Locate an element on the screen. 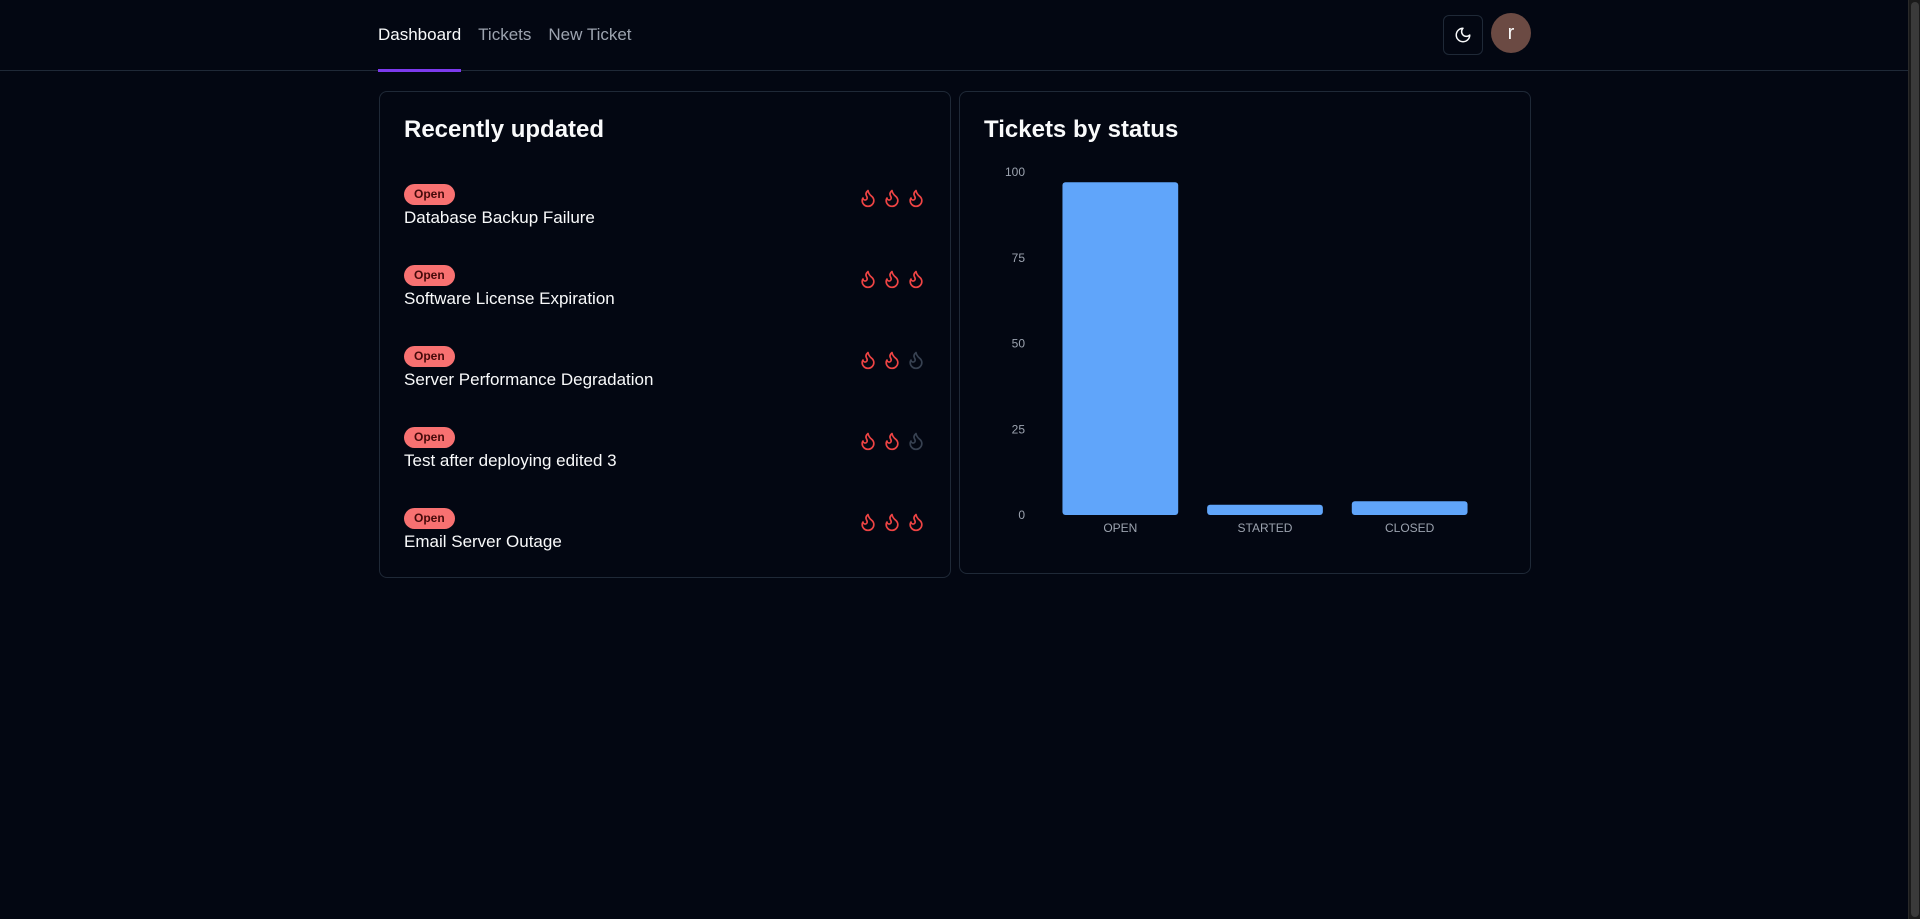  y-tick-label: 75 is located at coordinates (1019, 258).